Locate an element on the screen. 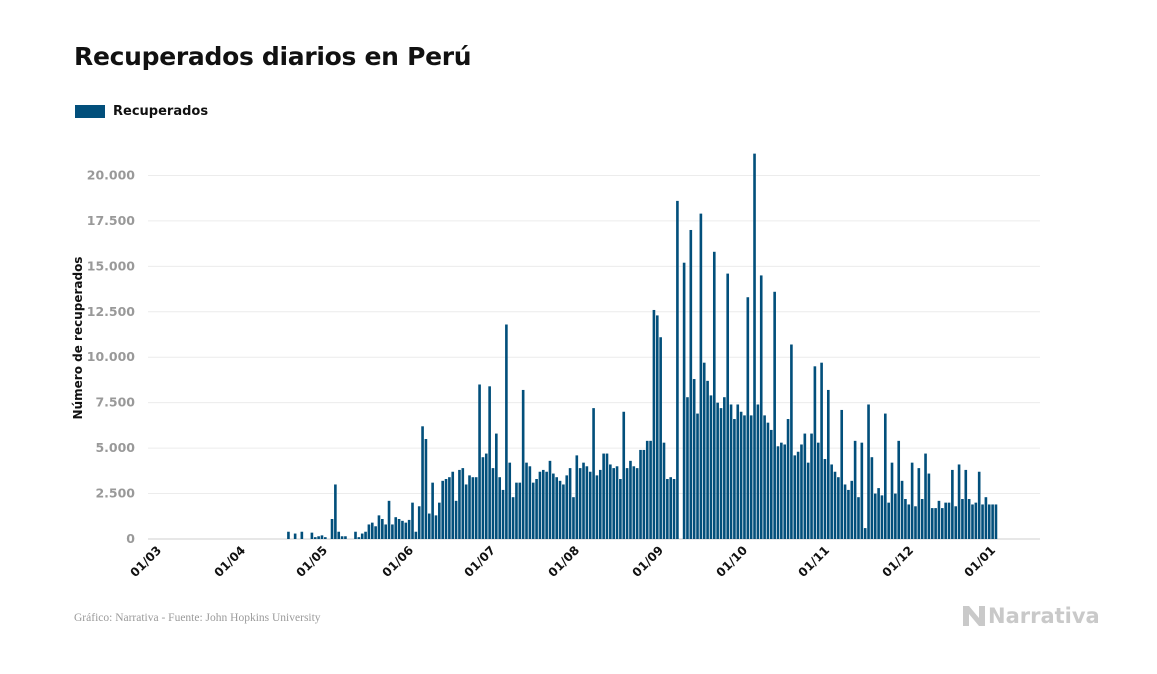 The height and width of the screenshot is (674, 1157). y-tick-label: 12.500 is located at coordinates (111, 311).